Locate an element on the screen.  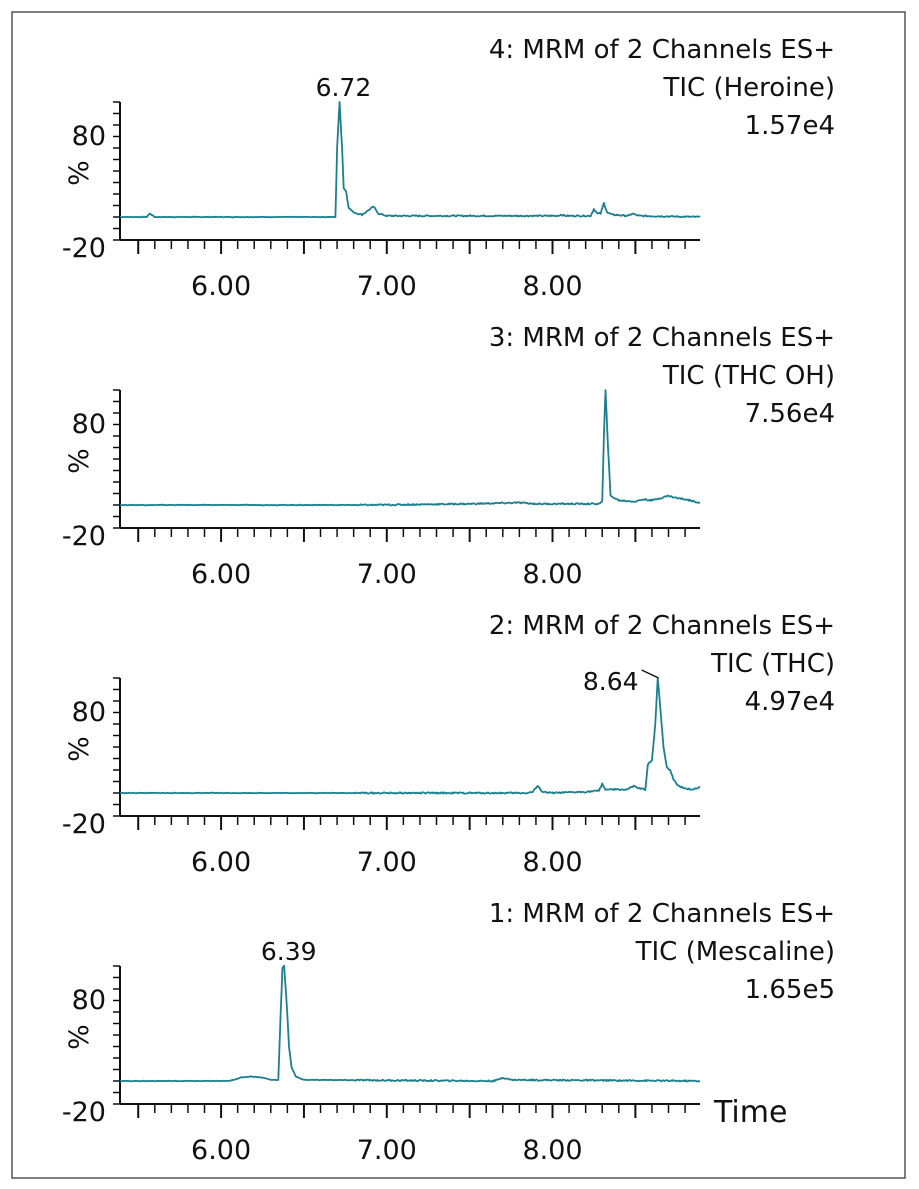
peak-label: 6.39 is located at coordinates (289, 951).